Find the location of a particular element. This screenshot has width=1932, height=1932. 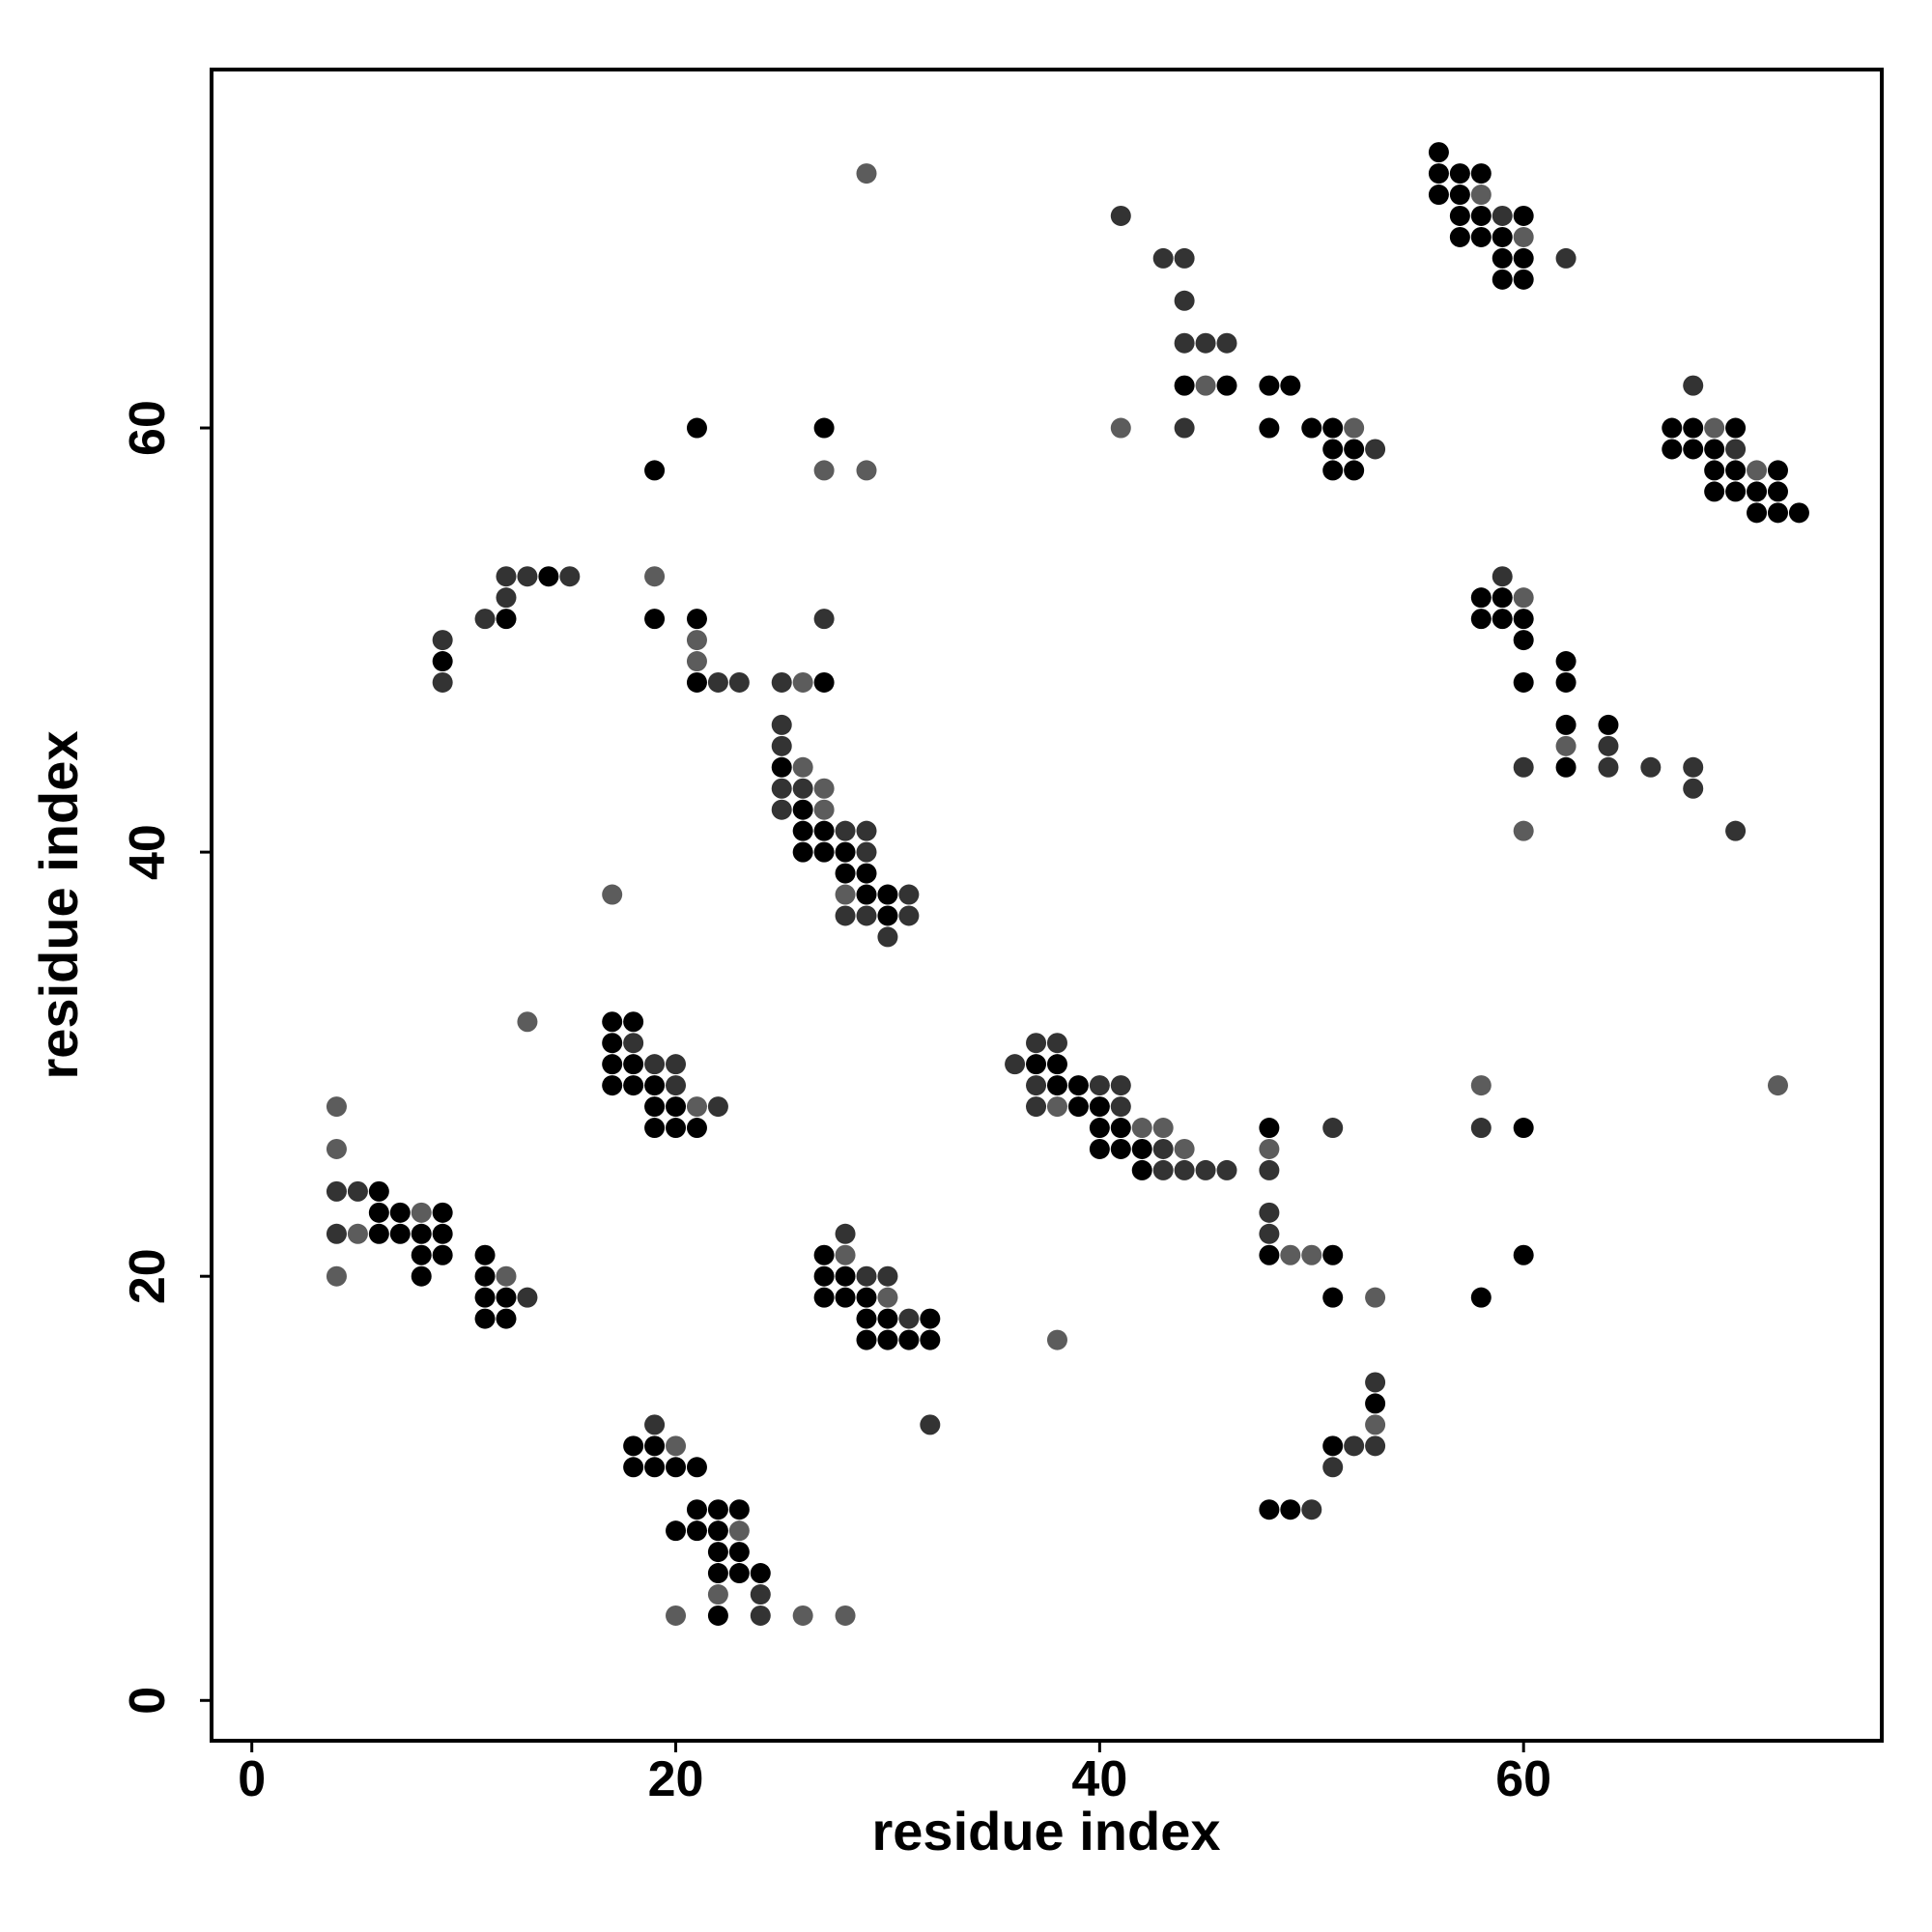

x-axis-title: residue index is located at coordinates (1045, 1831).